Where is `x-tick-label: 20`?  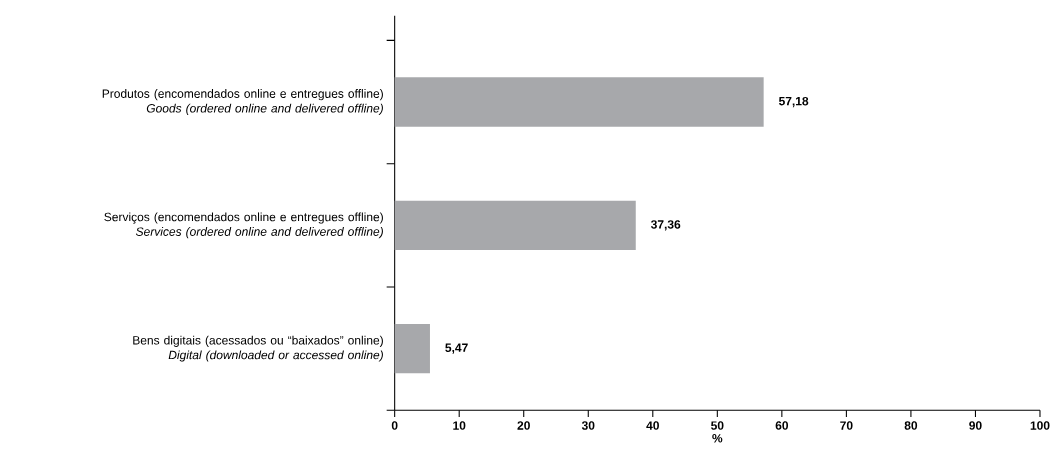
x-tick-label: 20 is located at coordinates (523, 425).